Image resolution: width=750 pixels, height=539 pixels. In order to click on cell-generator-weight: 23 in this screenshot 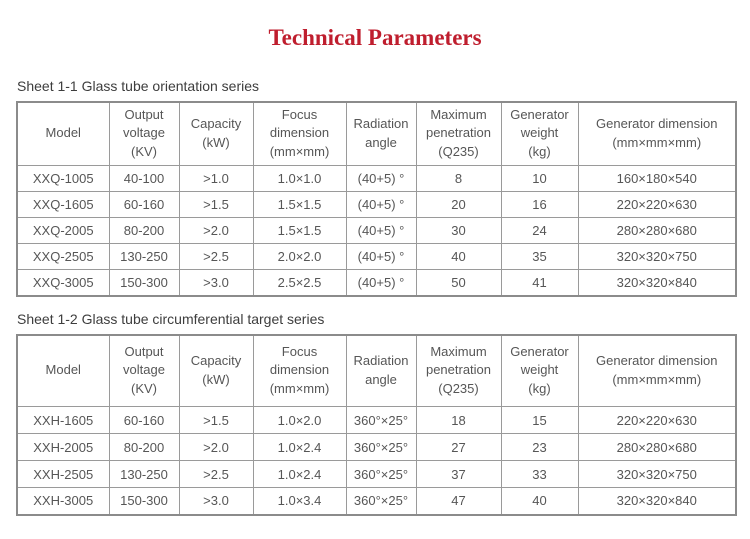, I will do `click(539, 447)`.